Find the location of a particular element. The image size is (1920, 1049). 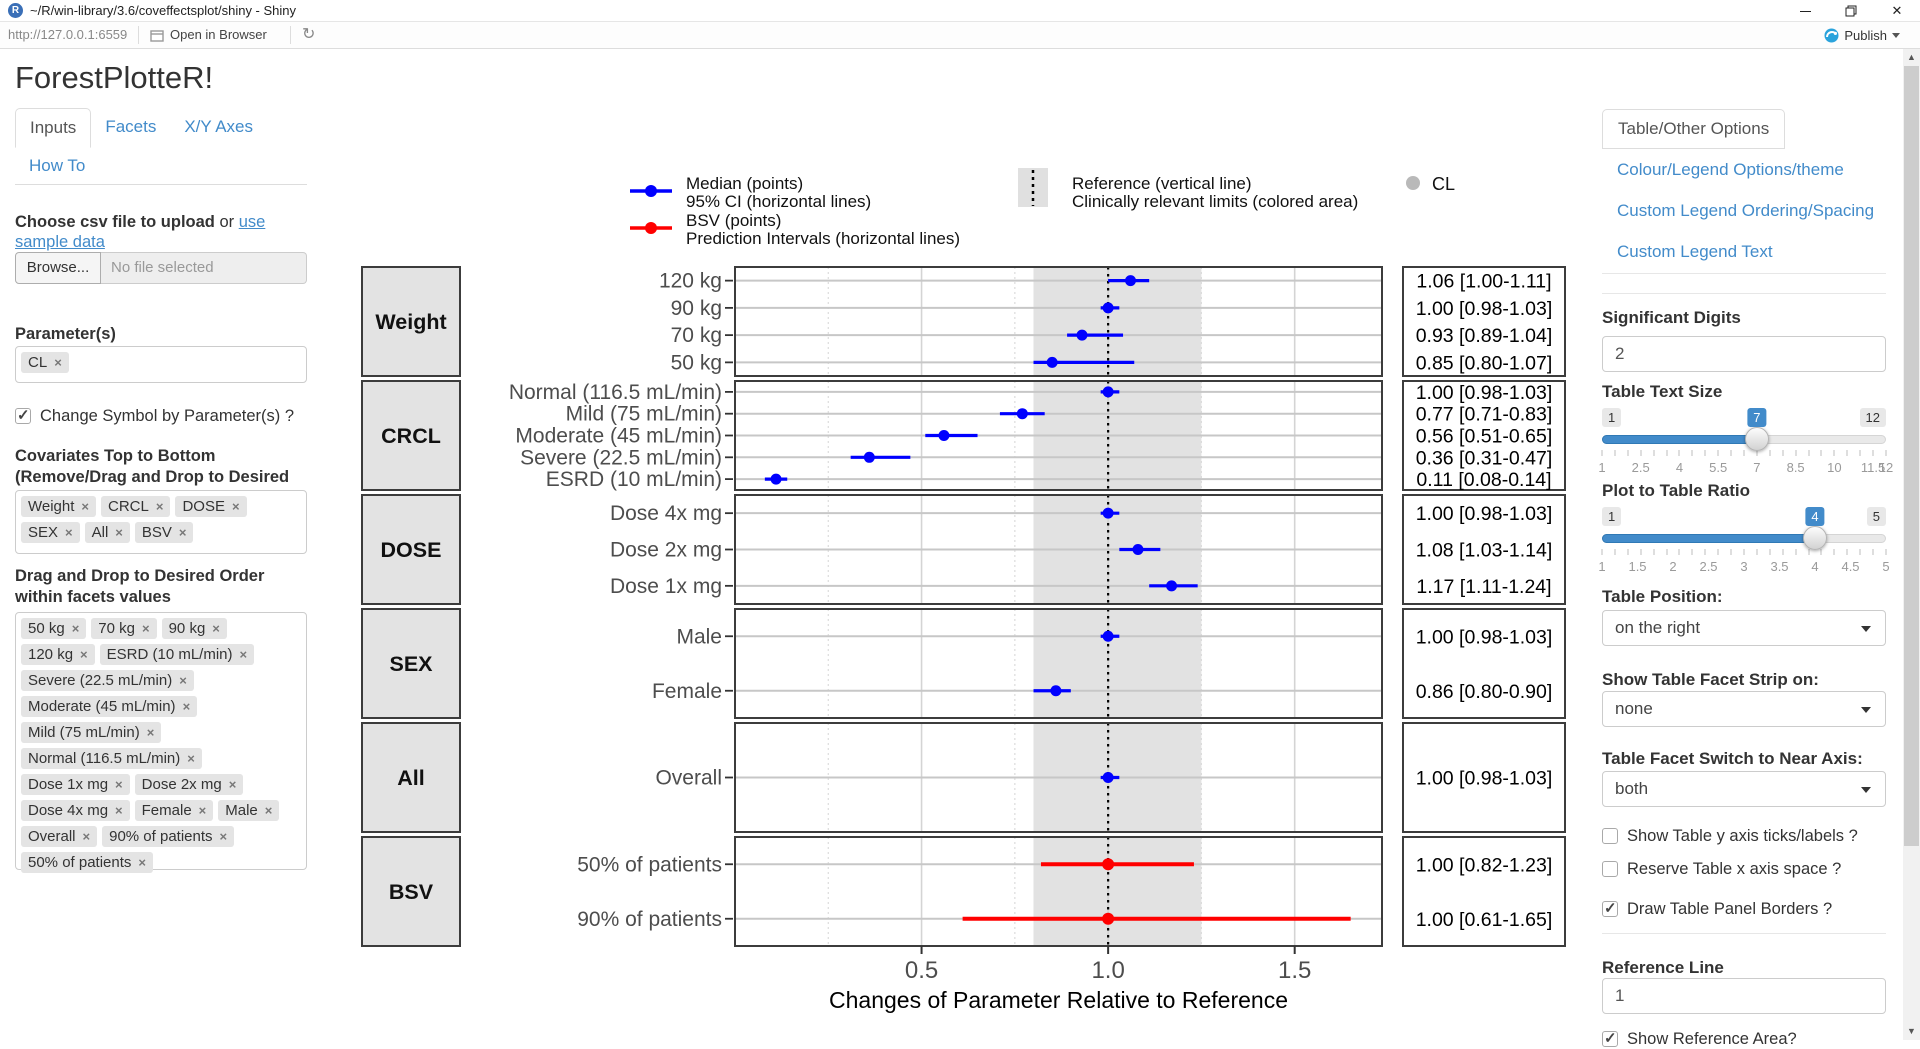

svg-text: 1.00 [0.98-1.03] is located at coordinates (1484, 309).